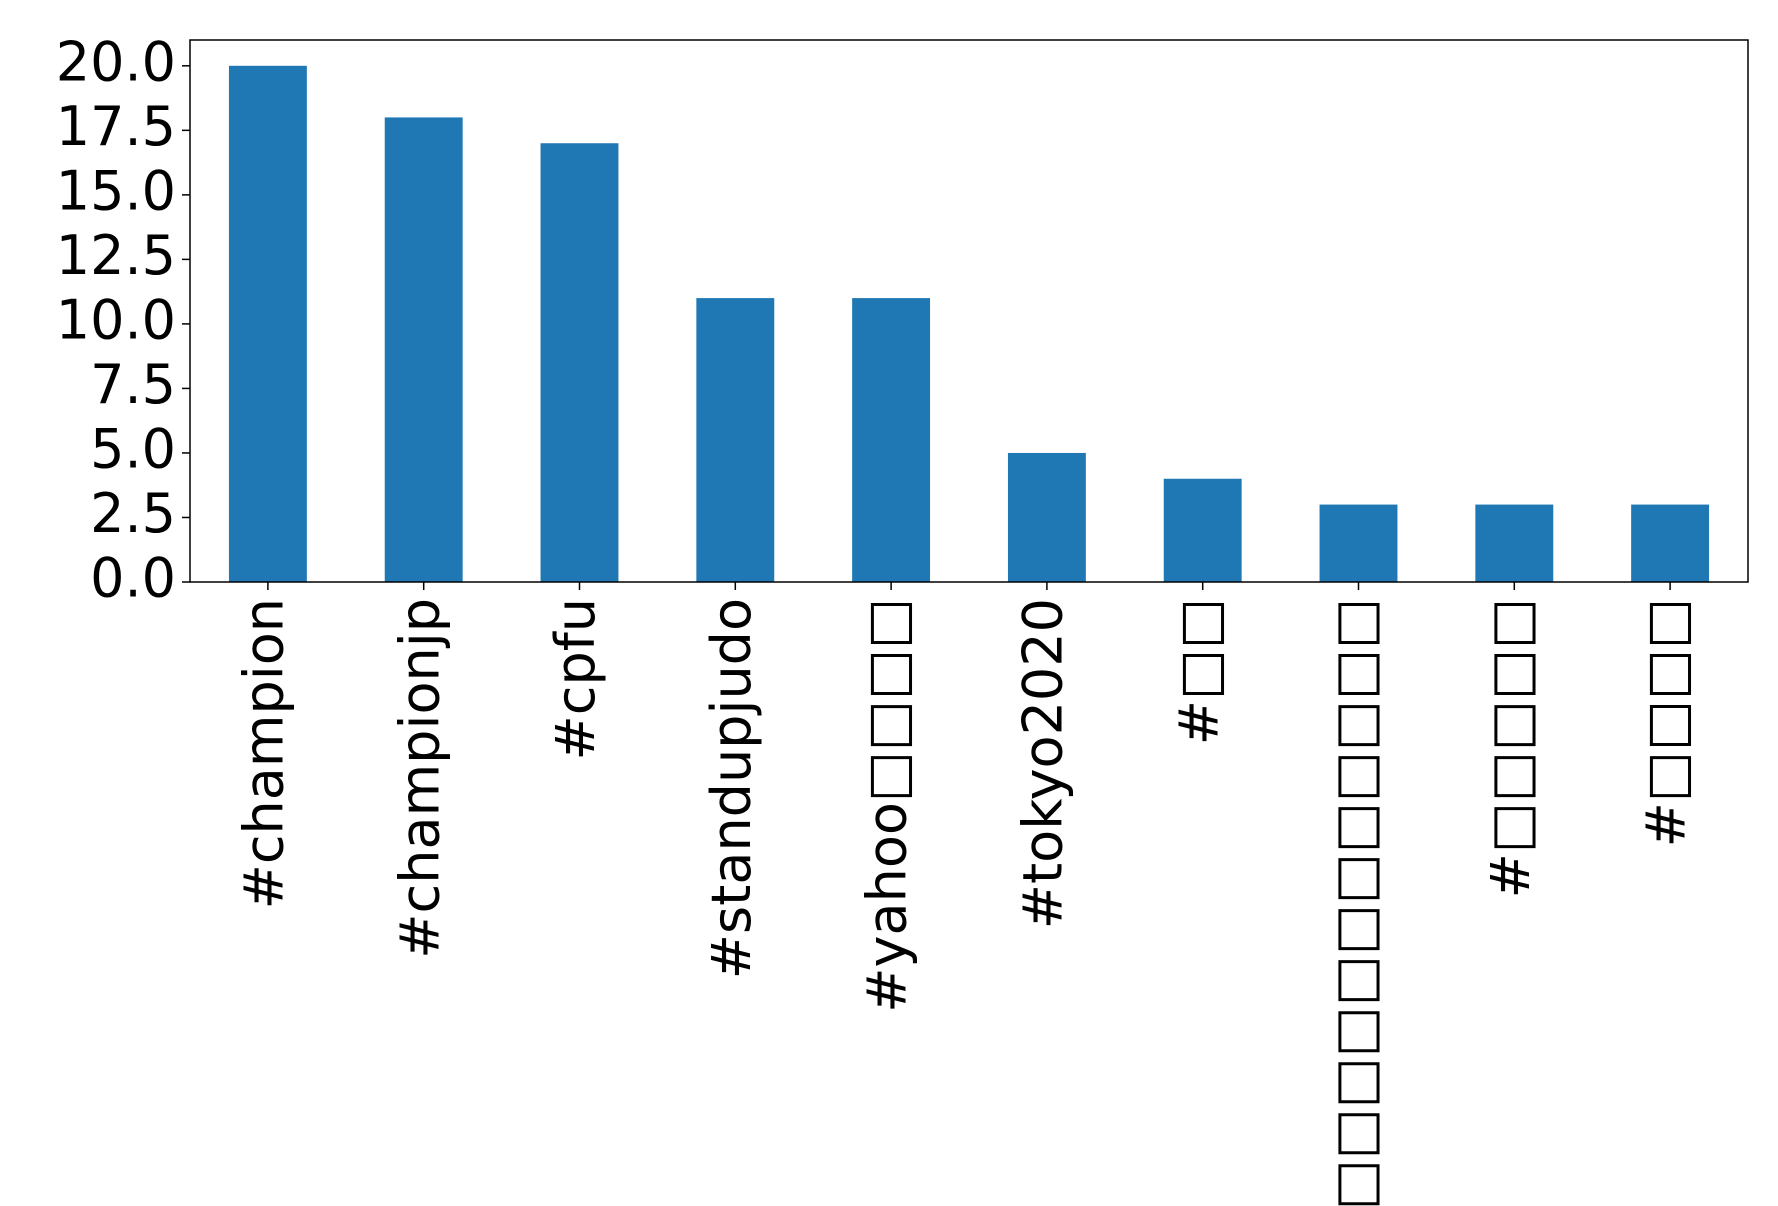 This screenshot has width=1778, height=1206. Describe the element at coordinates (133, 384) in the screenshot. I see `y-tick-label: 7.5` at that location.